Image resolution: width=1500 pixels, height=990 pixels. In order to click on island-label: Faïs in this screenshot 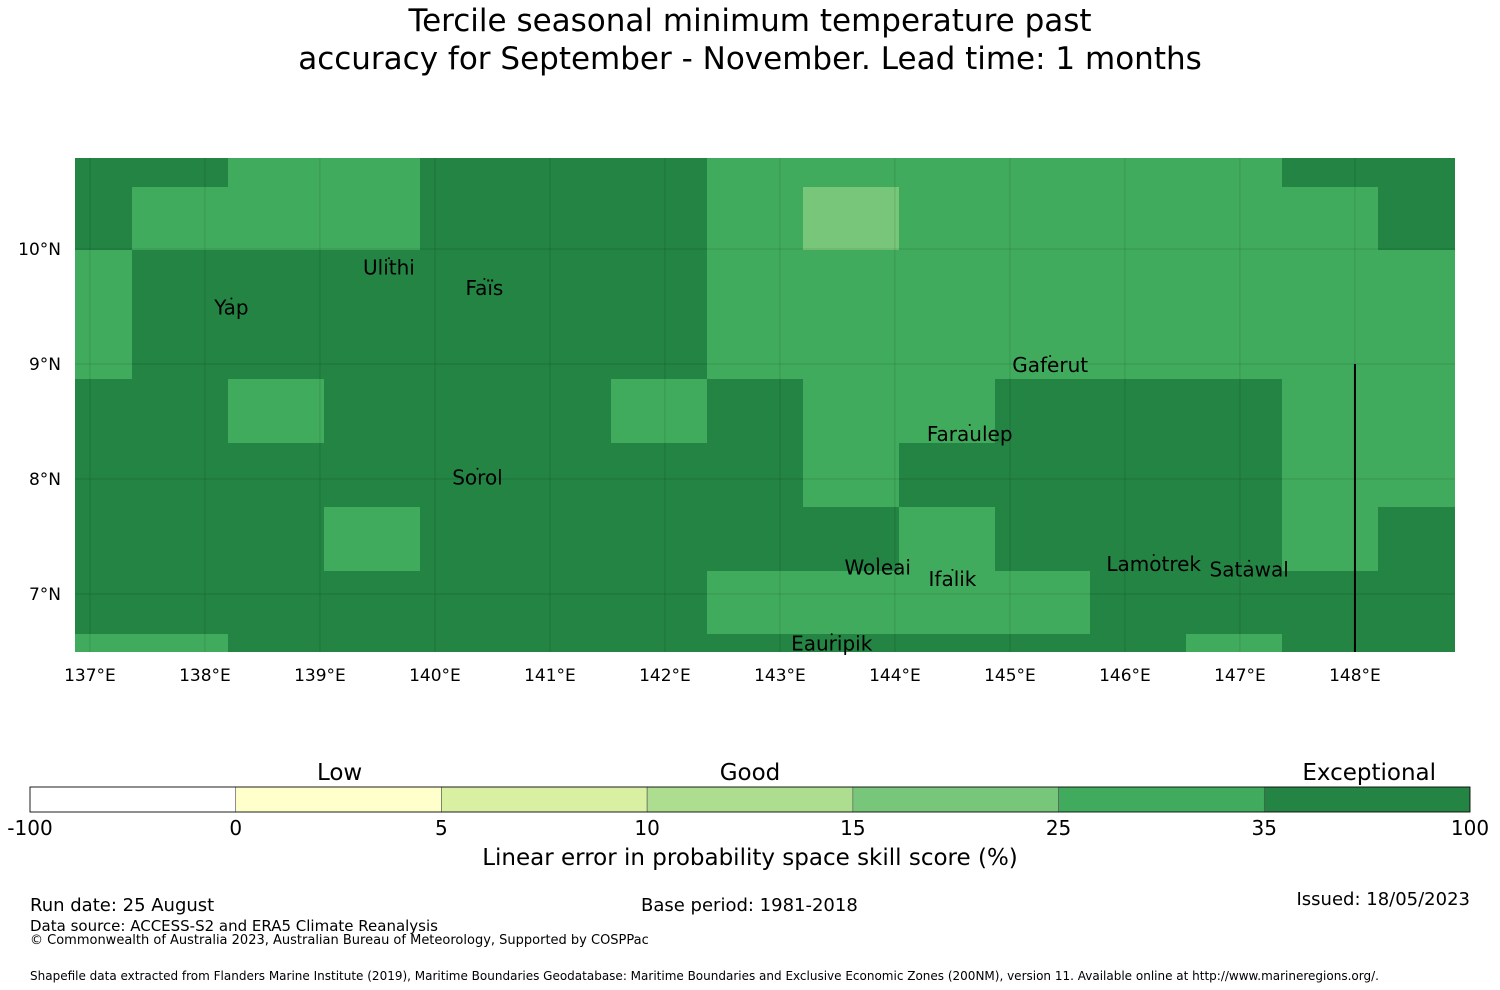, I will do `click(484, 288)`.